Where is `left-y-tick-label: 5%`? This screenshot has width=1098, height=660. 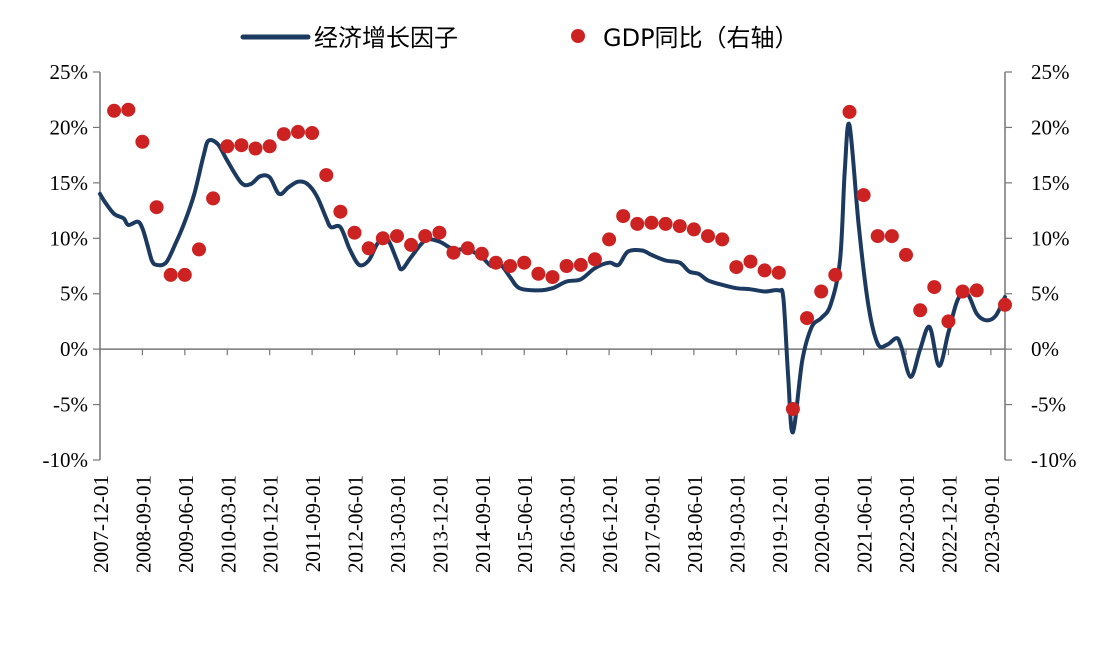 left-y-tick-label: 5% is located at coordinates (74, 294).